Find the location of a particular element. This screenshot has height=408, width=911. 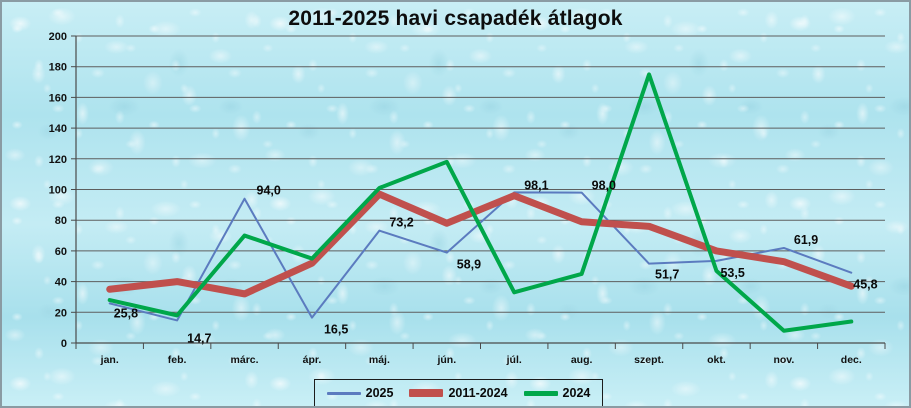

y-axis-label: 160 is located at coordinates (58, 98).